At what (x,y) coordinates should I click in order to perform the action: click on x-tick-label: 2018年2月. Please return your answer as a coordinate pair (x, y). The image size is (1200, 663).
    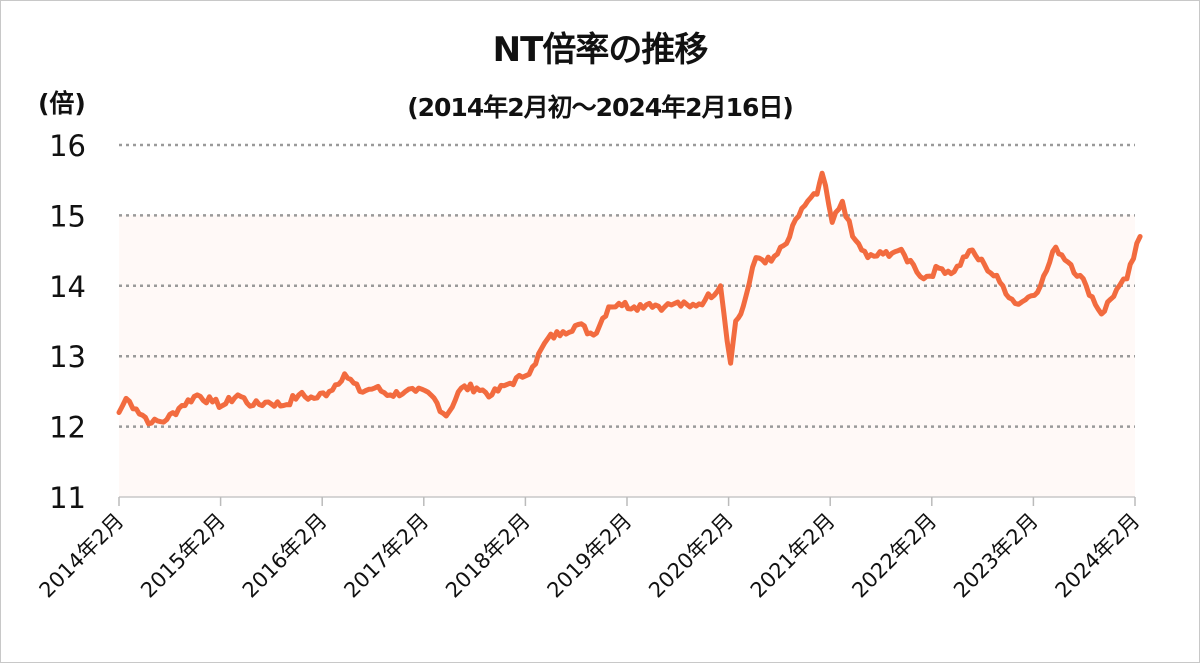
    Looking at the image, I should click on (488, 556).